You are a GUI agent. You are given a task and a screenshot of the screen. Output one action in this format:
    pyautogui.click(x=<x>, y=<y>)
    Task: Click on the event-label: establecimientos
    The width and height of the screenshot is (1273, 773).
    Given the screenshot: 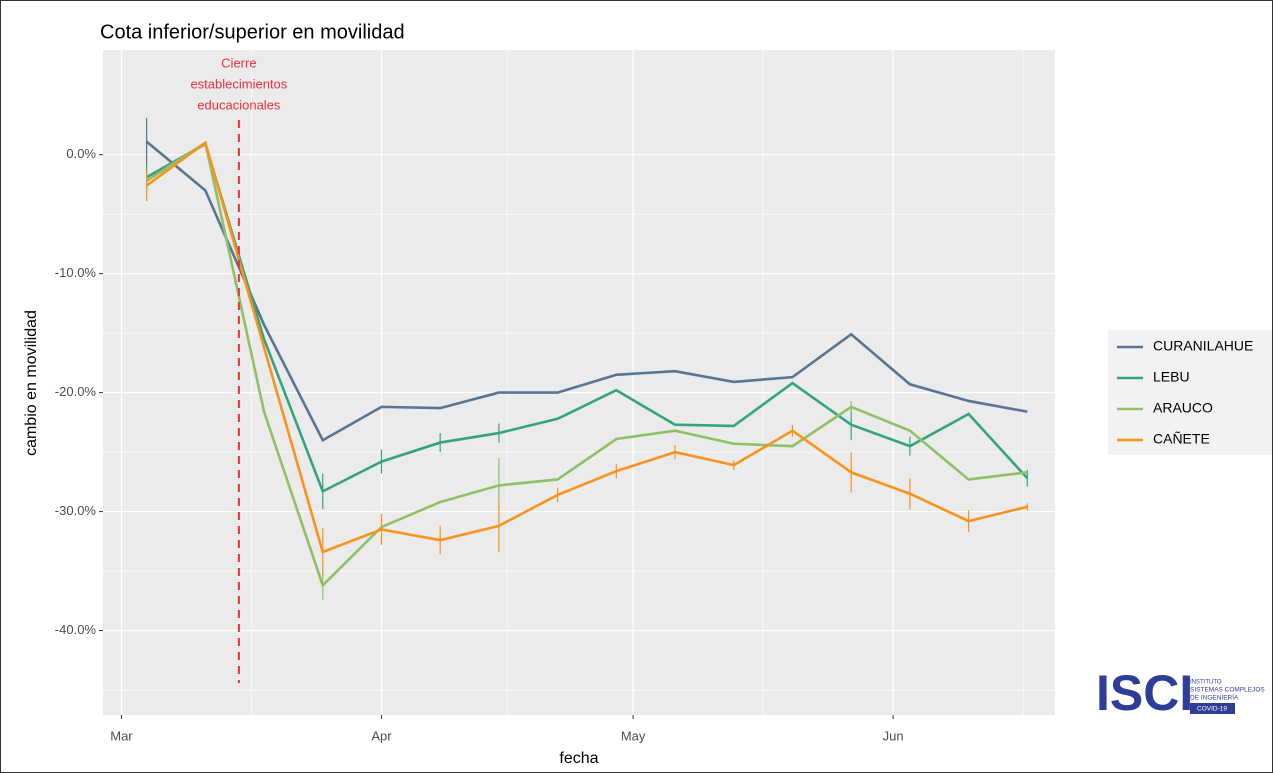 What is the action you would take?
    pyautogui.click(x=238, y=83)
    